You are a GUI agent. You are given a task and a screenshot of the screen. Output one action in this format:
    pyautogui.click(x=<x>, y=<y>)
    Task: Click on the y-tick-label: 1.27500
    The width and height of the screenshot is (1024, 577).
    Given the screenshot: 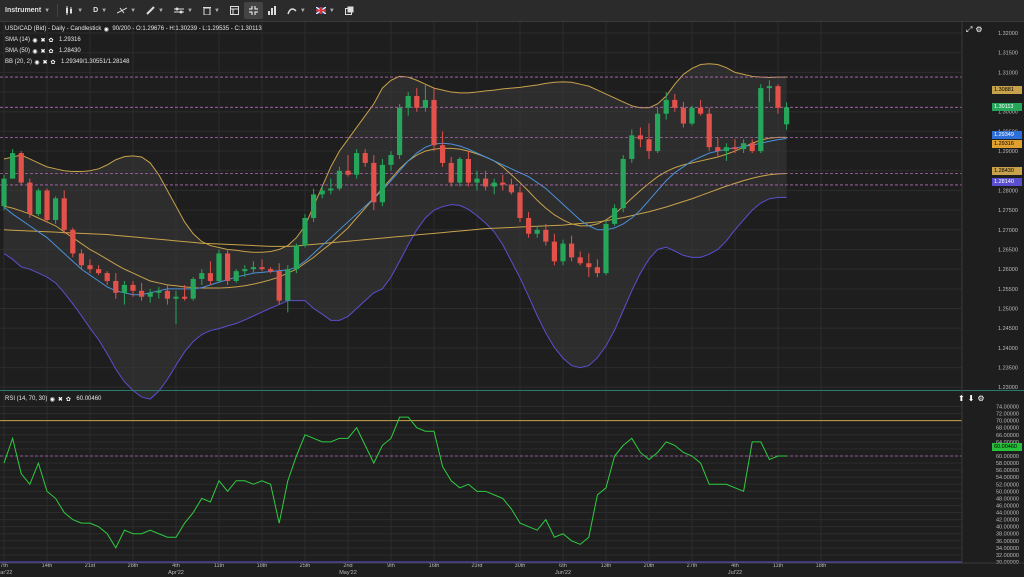 What is the action you would take?
    pyautogui.click(x=1008, y=211)
    